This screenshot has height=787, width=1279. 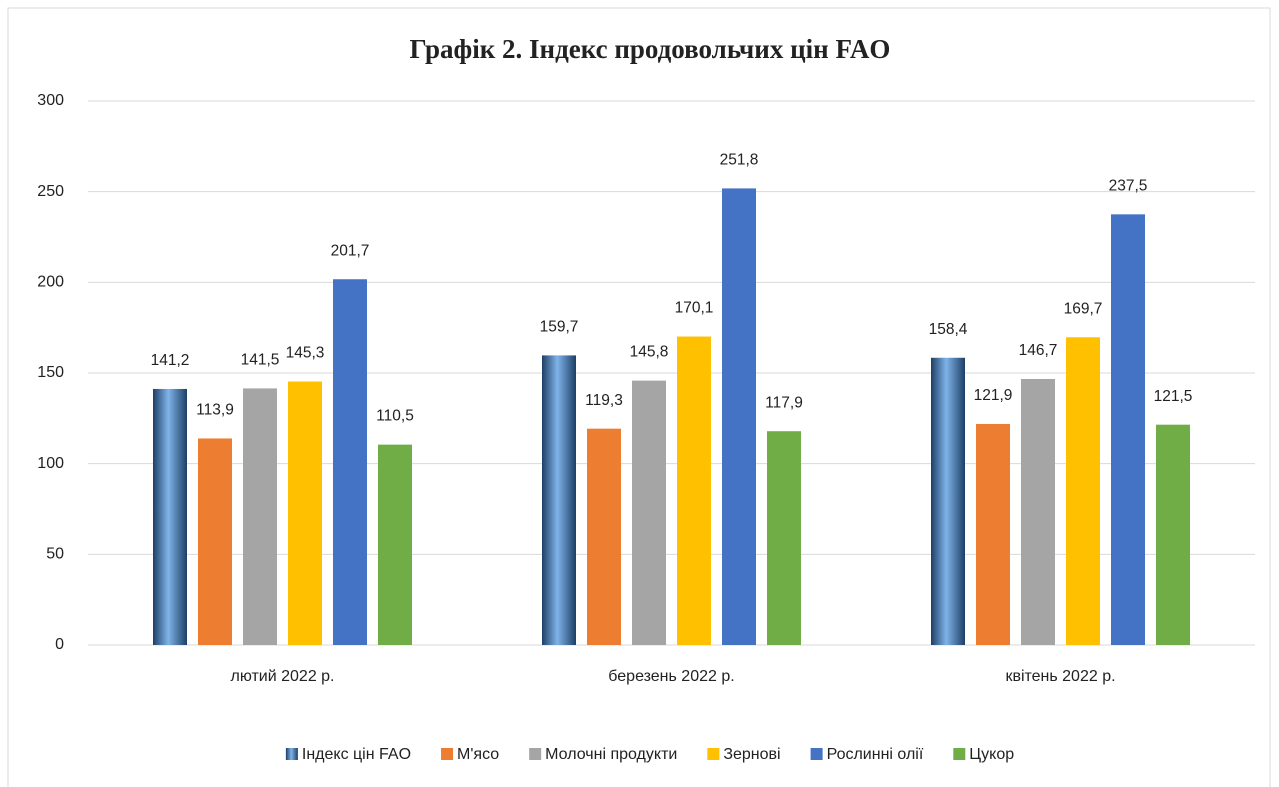 What do you see at coordinates (611, 754) in the screenshot?
I see `legend-label: Молочні продукти` at bounding box center [611, 754].